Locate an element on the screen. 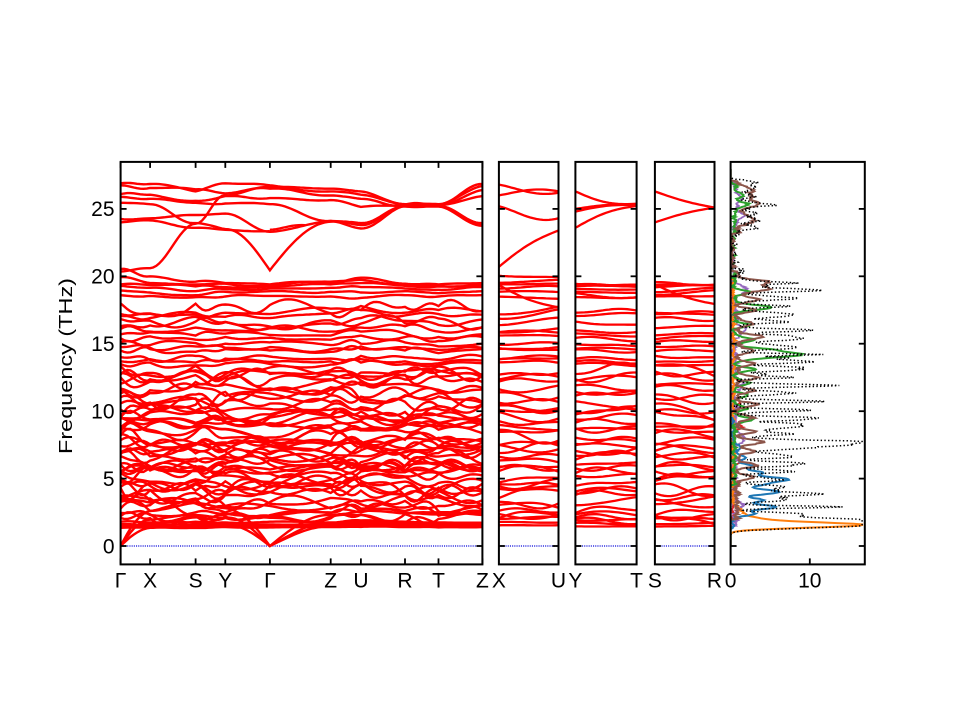  svg-text: 20 is located at coordinates (102, 277).